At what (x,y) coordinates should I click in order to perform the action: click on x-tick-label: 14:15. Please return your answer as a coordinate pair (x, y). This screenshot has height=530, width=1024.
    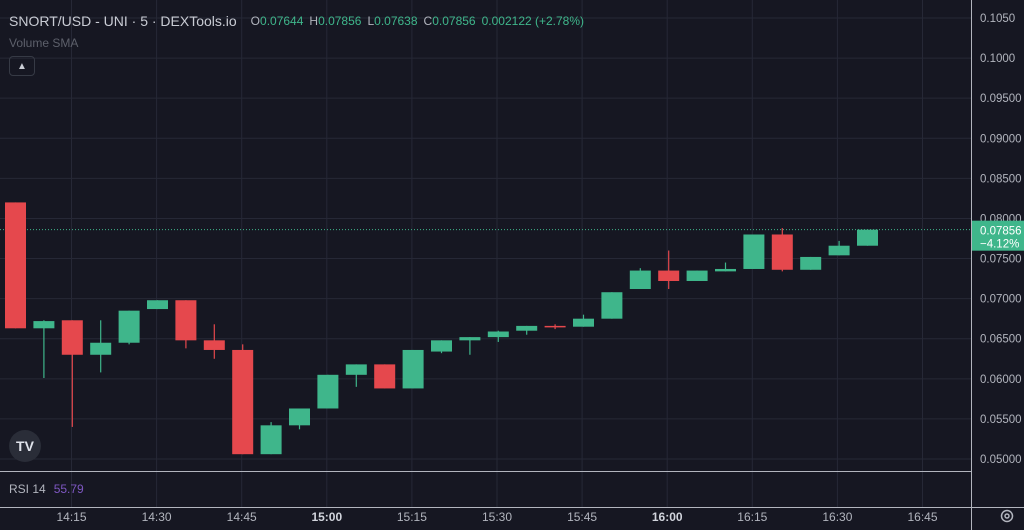
    Looking at the image, I should click on (71, 517).